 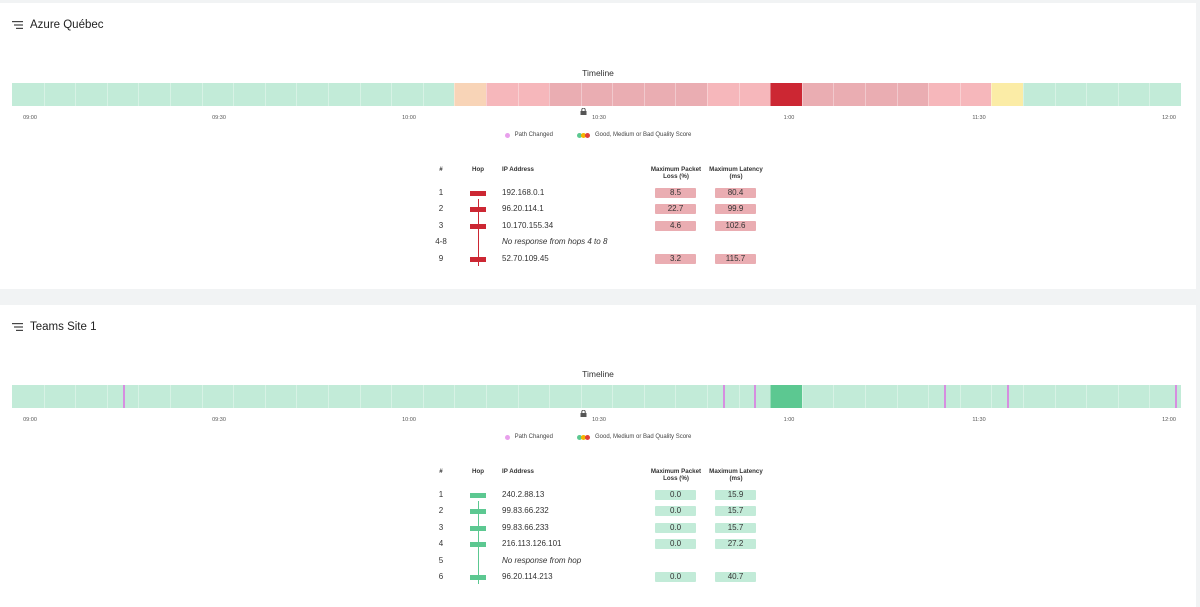 I want to click on timeline-tick-label: 10:30, so click(x=599, y=118).